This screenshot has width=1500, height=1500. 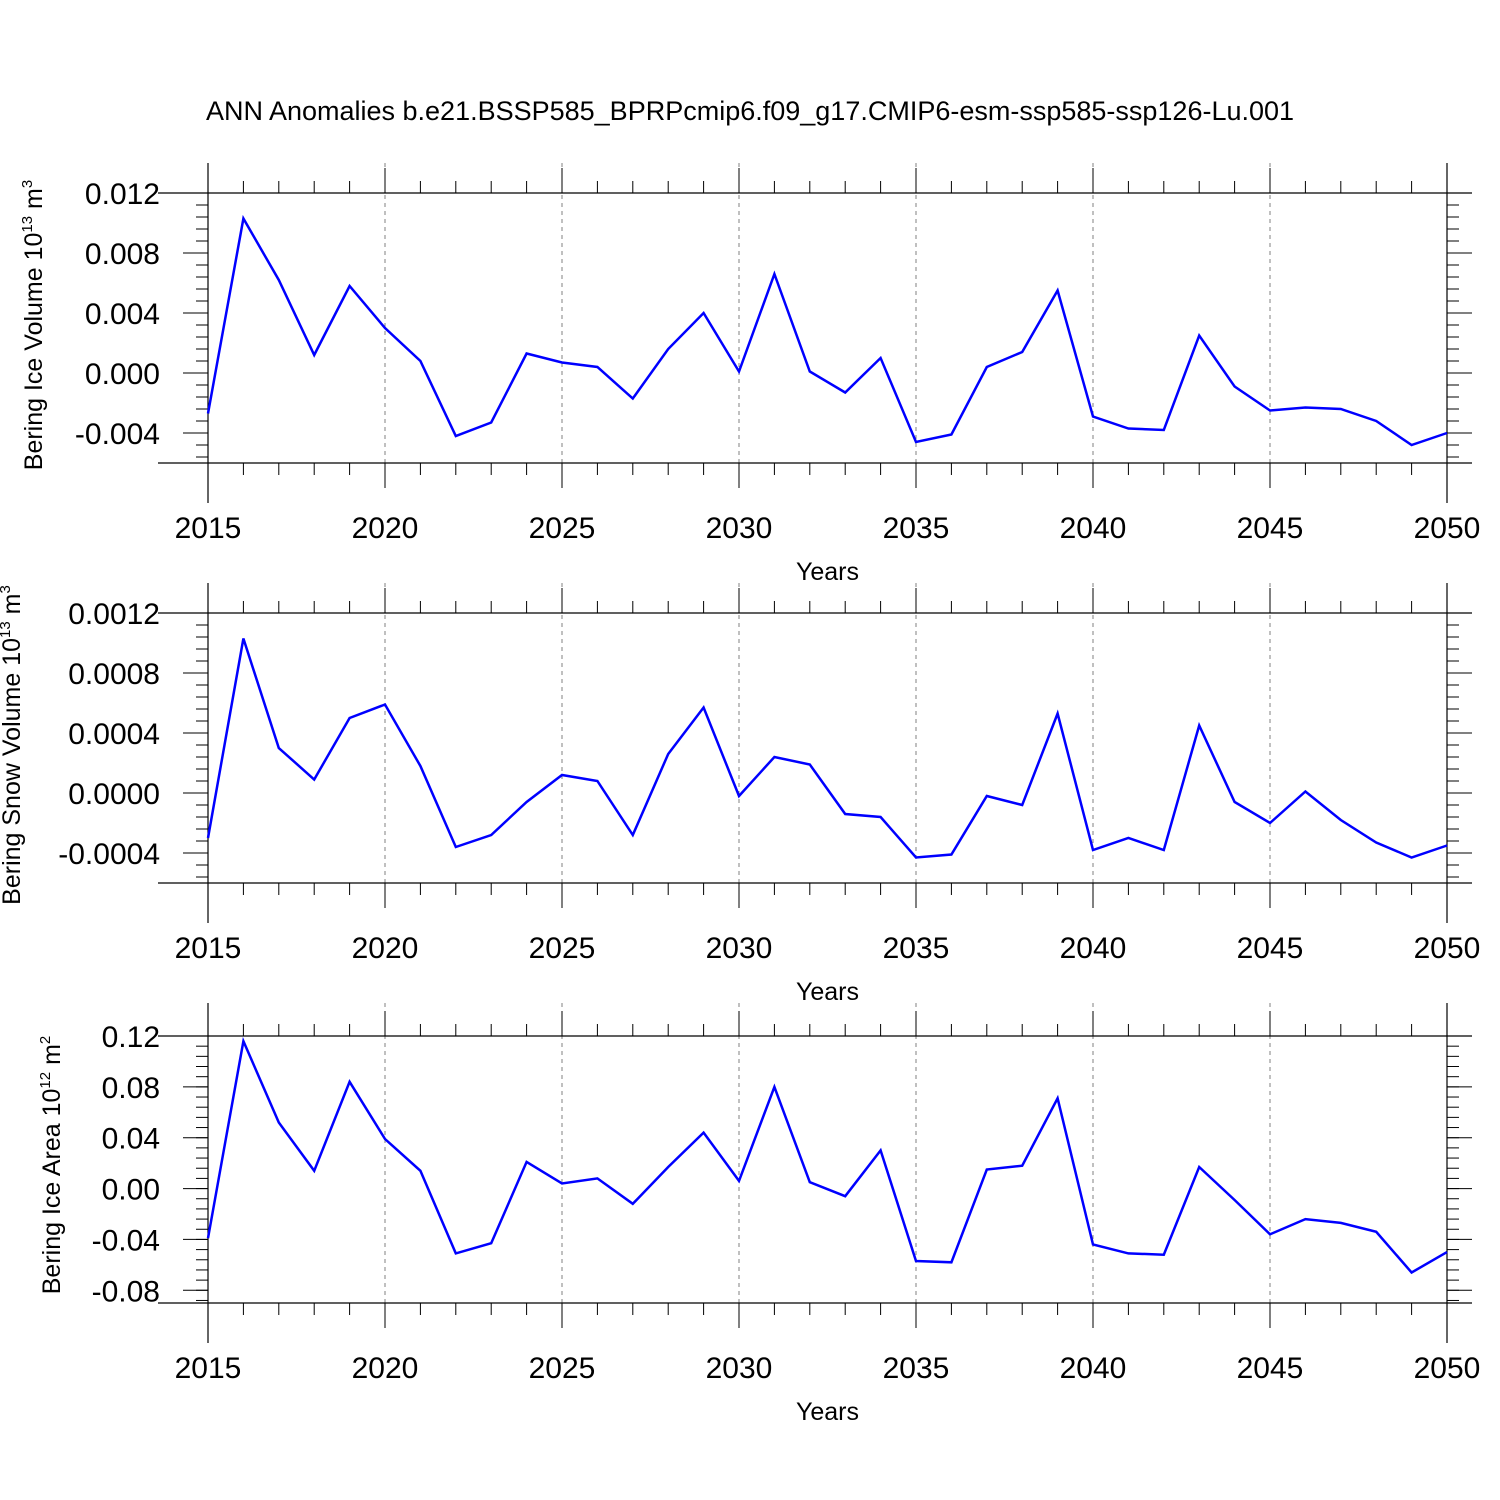 What do you see at coordinates (122, 314) in the screenshot?
I see `y-tick-label: 0.004` at bounding box center [122, 314].